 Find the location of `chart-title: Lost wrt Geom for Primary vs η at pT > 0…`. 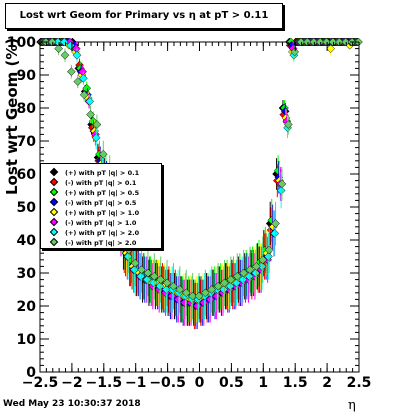

chart-title: Lost wrt Geom for Primary vs η at pT > 0… is located at coordinates (144, 15).